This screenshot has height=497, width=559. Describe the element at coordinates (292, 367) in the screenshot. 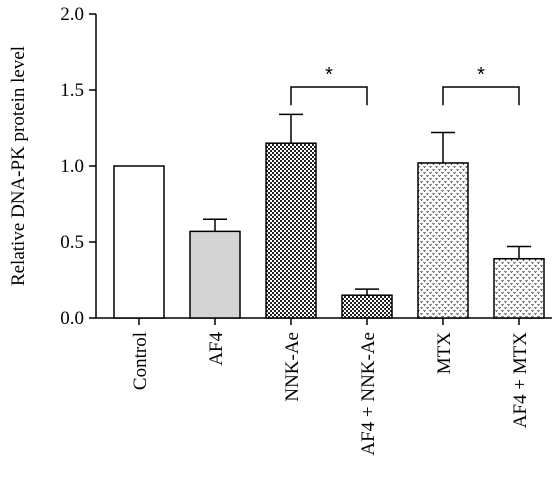

I see `x-category-label: NNK-Ae` at that location.